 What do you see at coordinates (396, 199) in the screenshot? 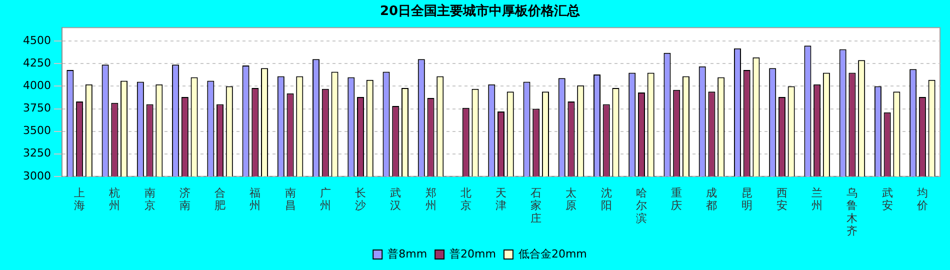
I see `x-tick-label: 武汉` at bounding box center [396, 199].